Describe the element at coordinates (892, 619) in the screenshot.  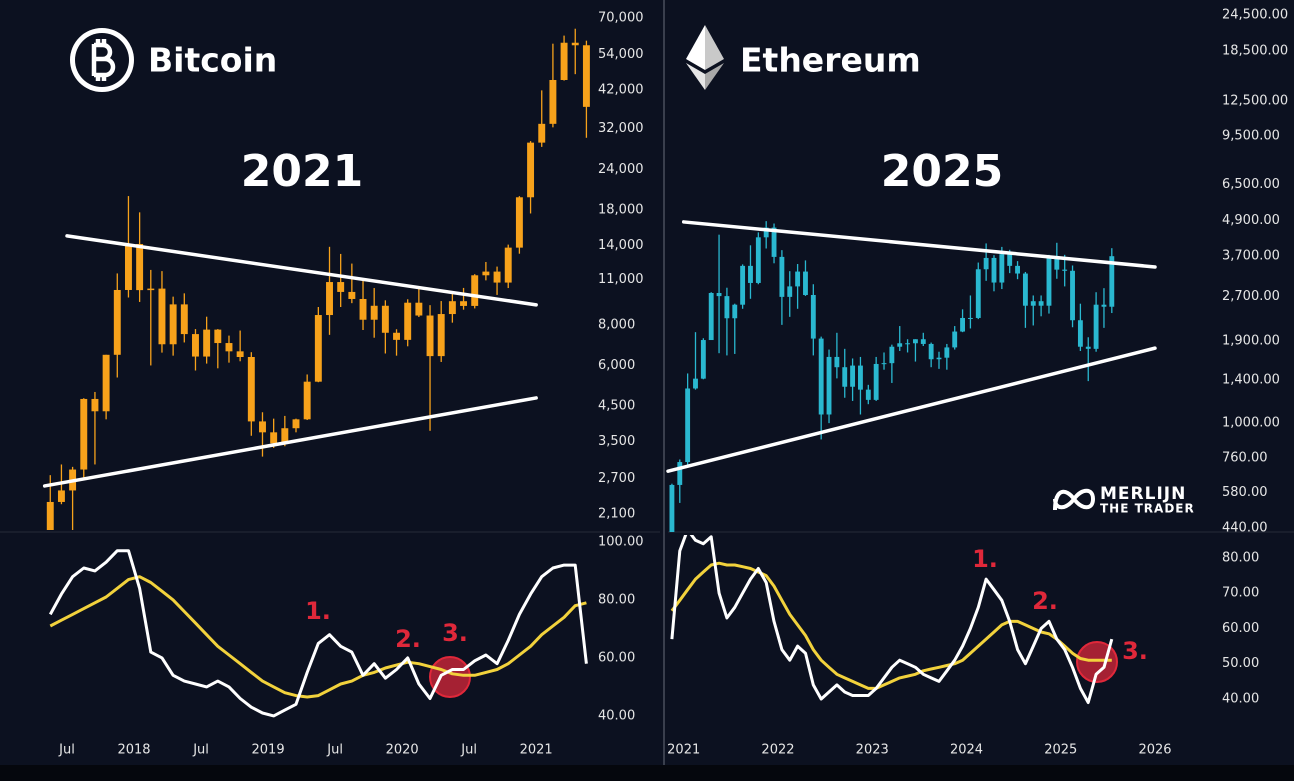
I see `rsi-line` at that location.